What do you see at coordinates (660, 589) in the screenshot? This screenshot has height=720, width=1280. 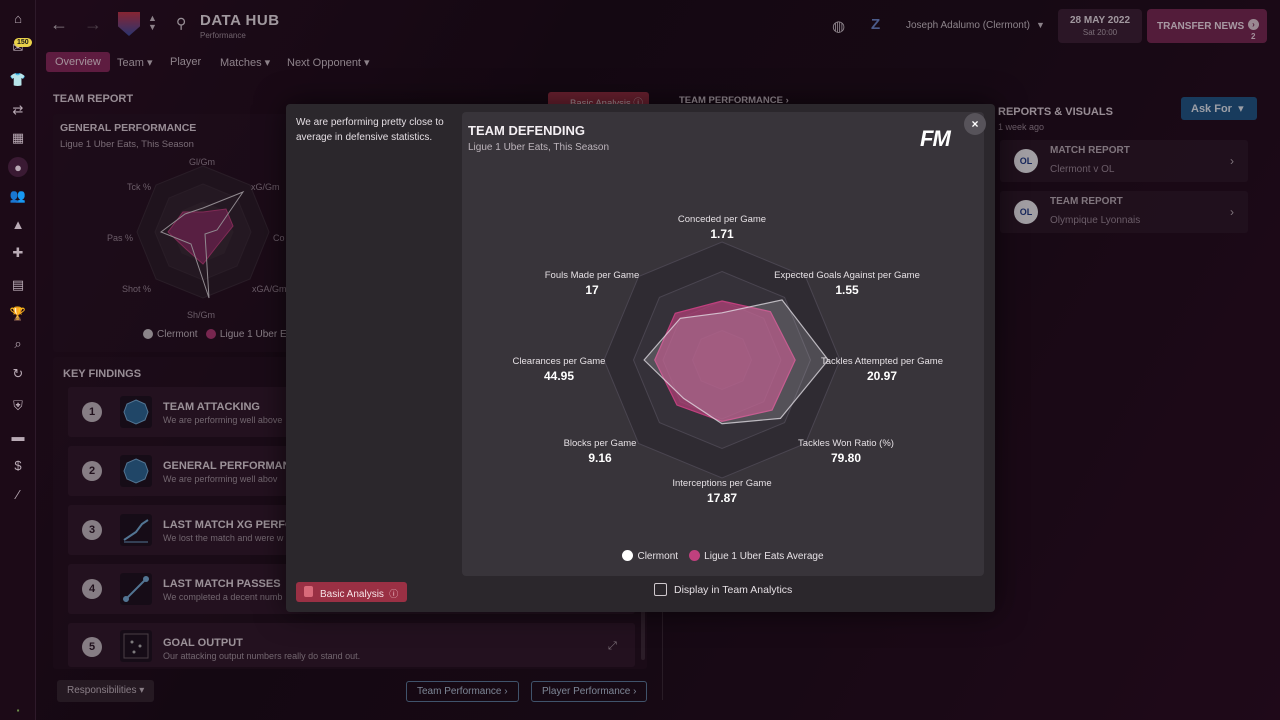 I see `display-checkbox` at bounding box center [660, 589].